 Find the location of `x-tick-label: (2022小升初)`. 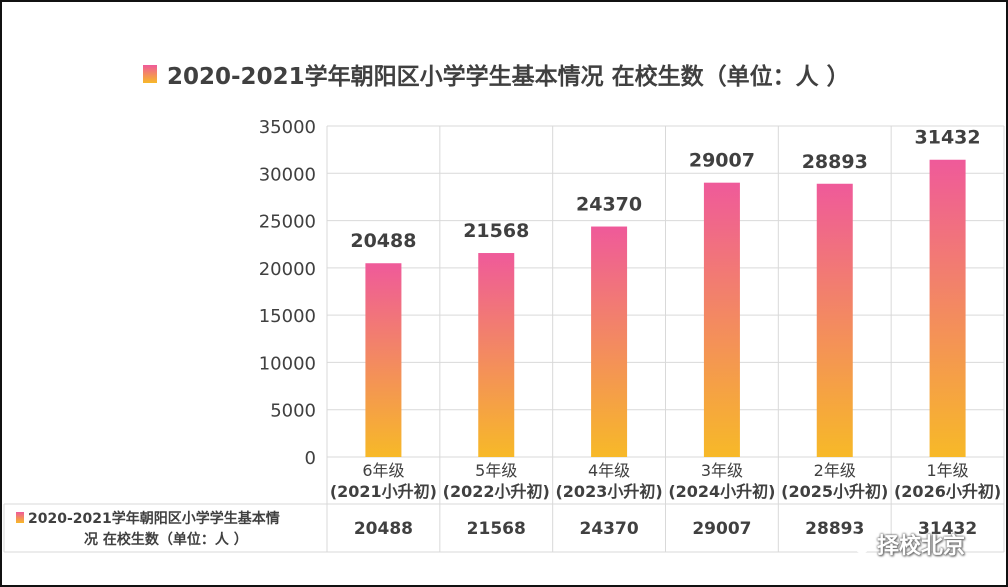

x-tick-label: (2022小升初) is located at coordinates (496, 491).